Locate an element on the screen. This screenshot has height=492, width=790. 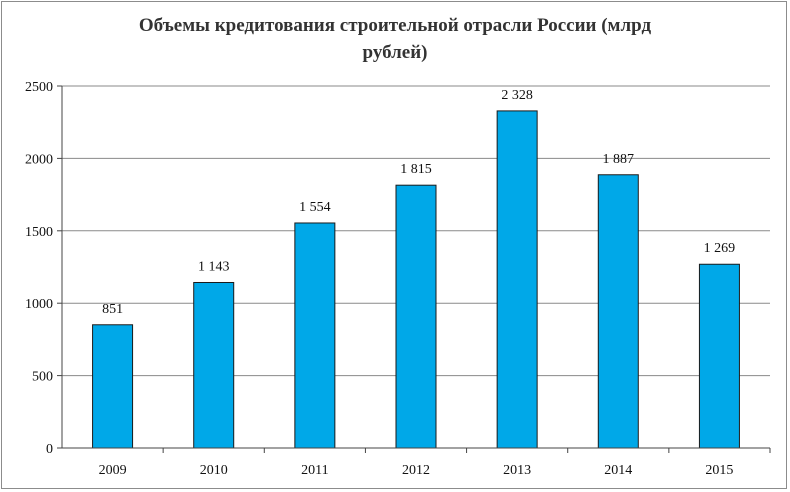
y-tick-label-2000: 2000 is located at coordinates (39, 159).